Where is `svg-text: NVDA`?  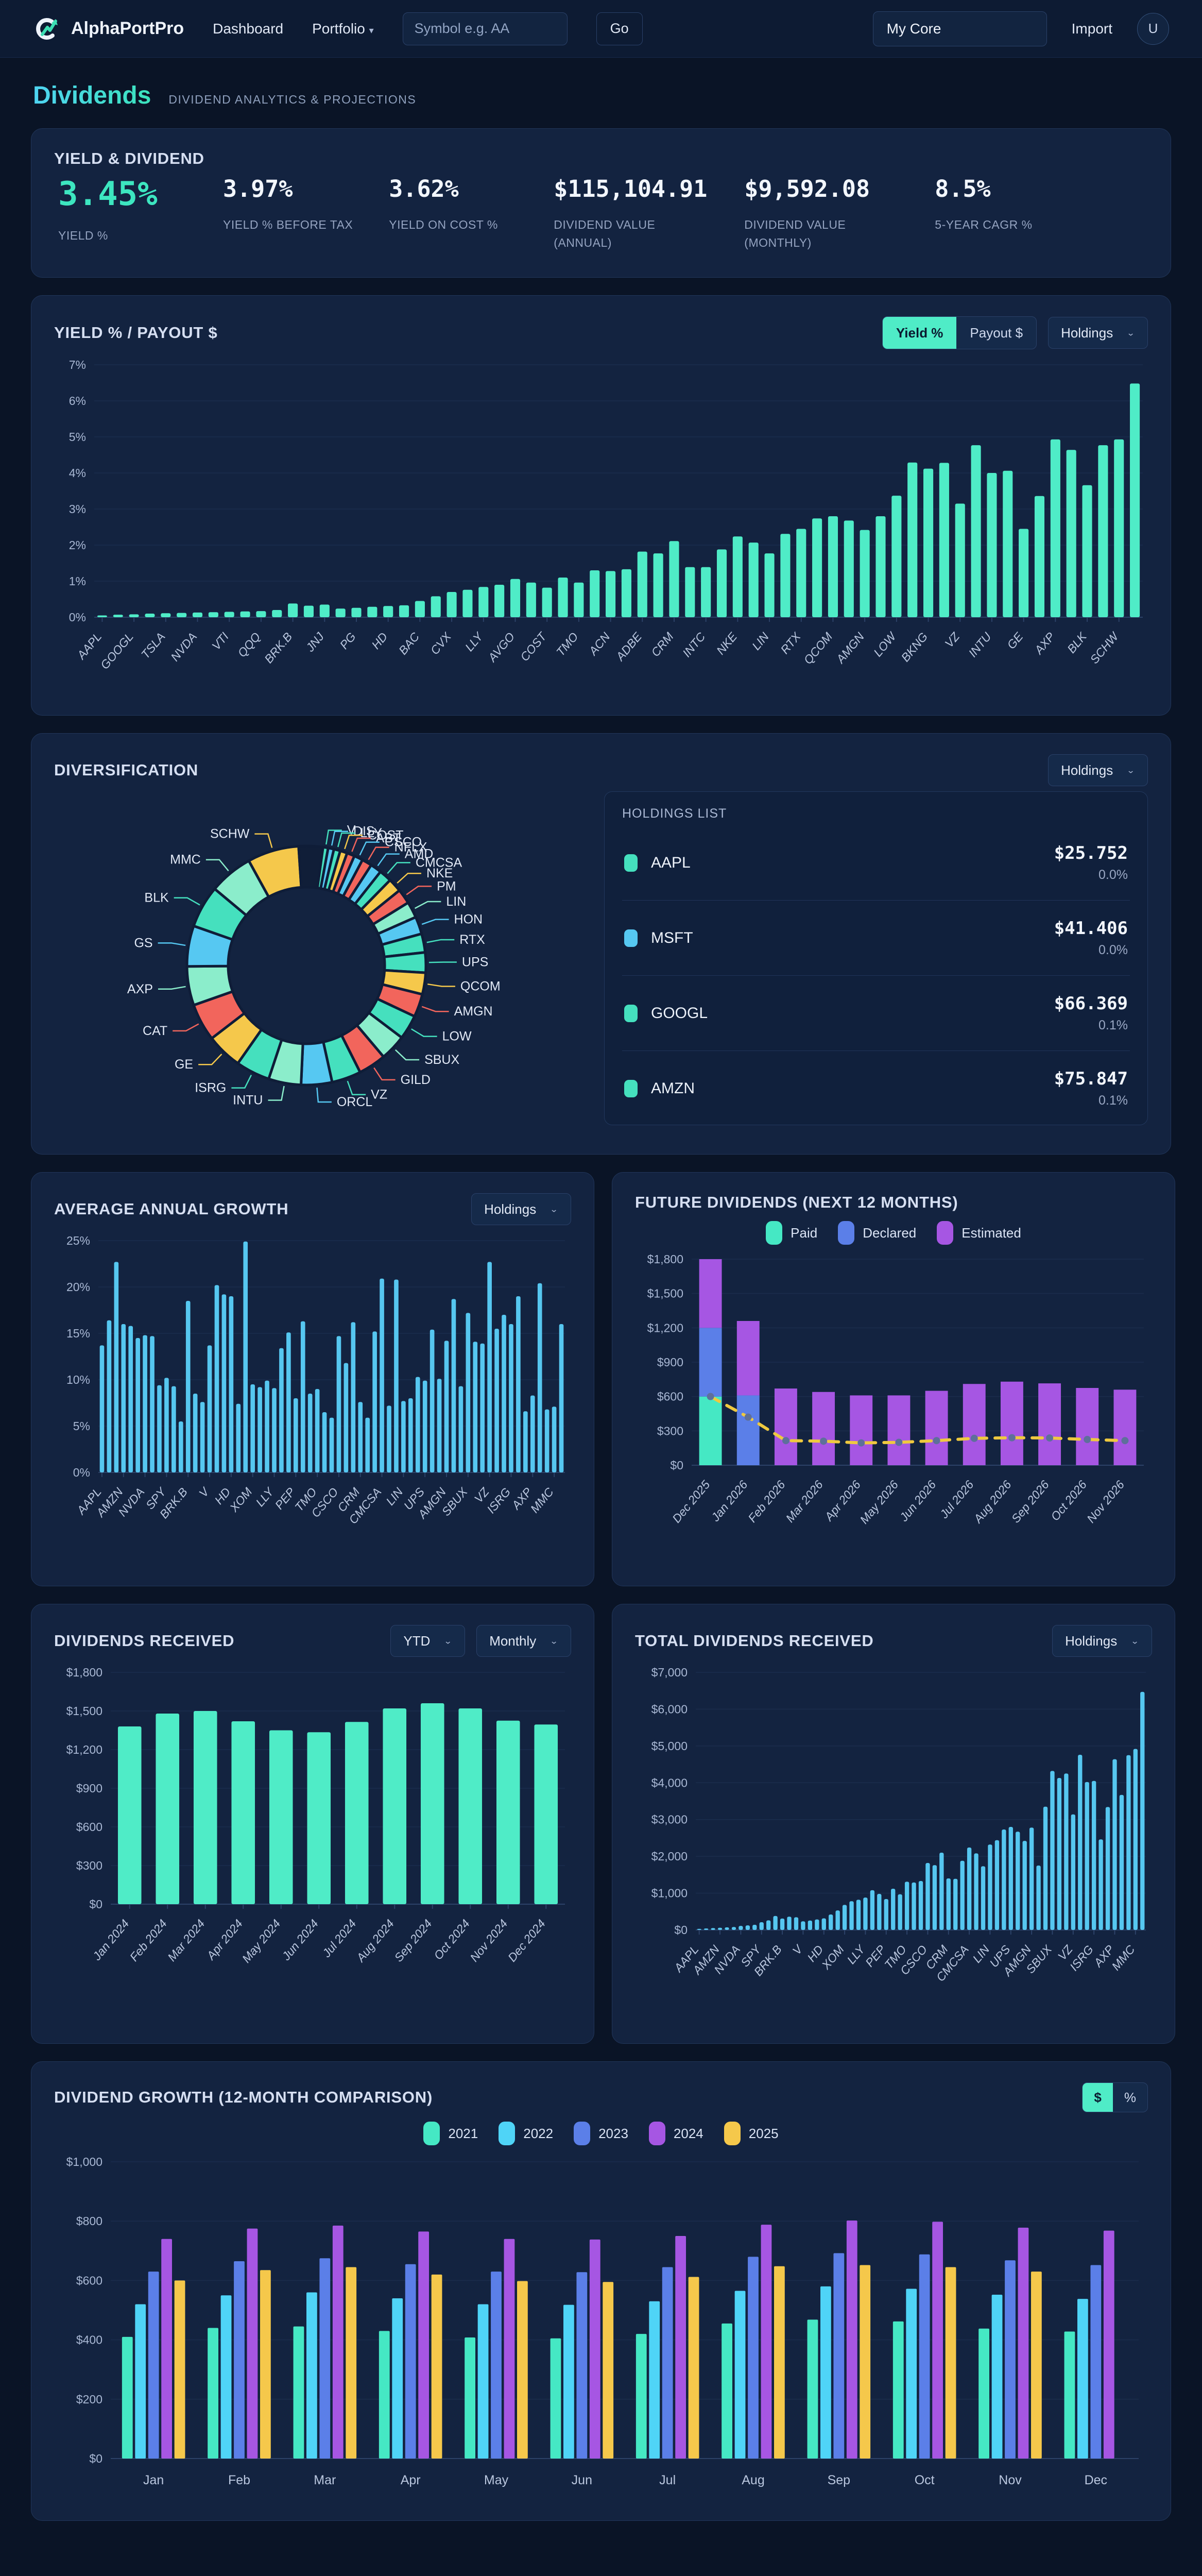 svg-text: NVDA is located at coordinates (183, 647).